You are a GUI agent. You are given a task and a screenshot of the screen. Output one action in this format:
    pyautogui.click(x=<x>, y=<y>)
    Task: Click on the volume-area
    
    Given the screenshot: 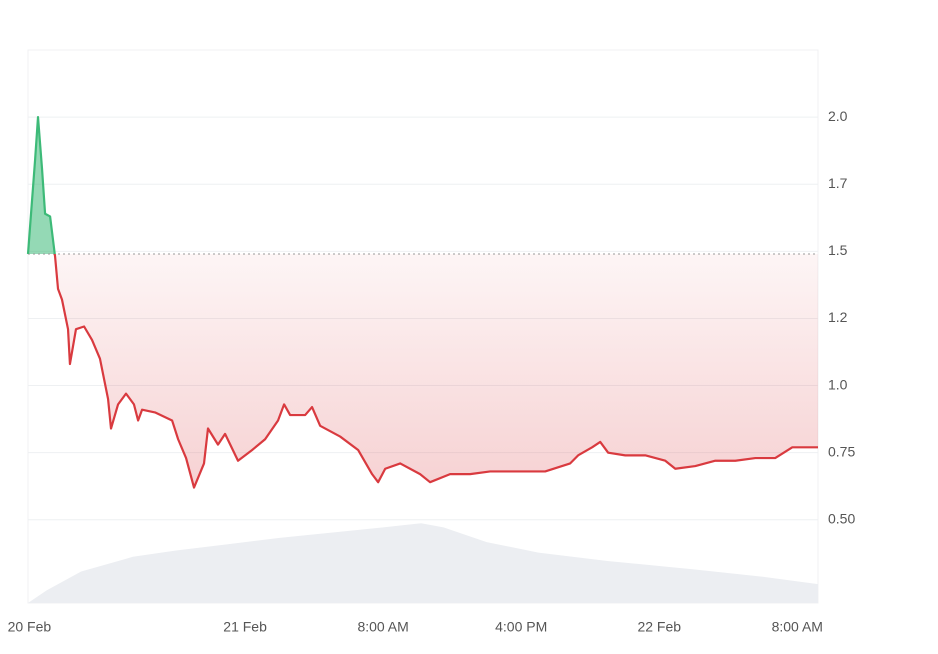 What is the action you would take?
    pyautogui.click(x=423, y=563)
    